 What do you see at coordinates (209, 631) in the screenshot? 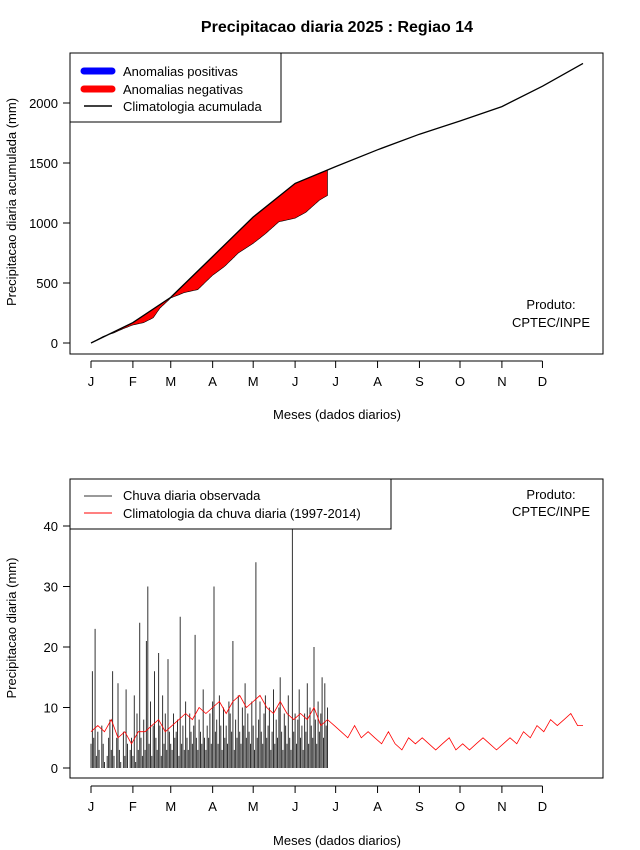
I see `observed-rain-bars` at bounding box center [209, 631].